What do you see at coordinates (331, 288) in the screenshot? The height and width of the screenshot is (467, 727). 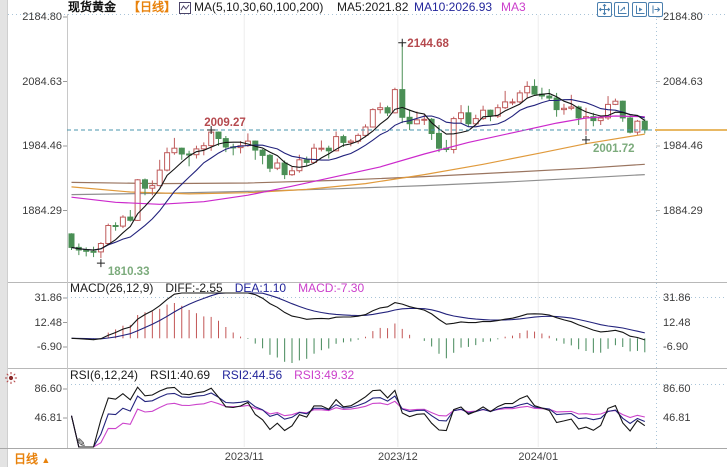 I see `macd-value: MACD:-7.30` at bounding box center [331, 288].